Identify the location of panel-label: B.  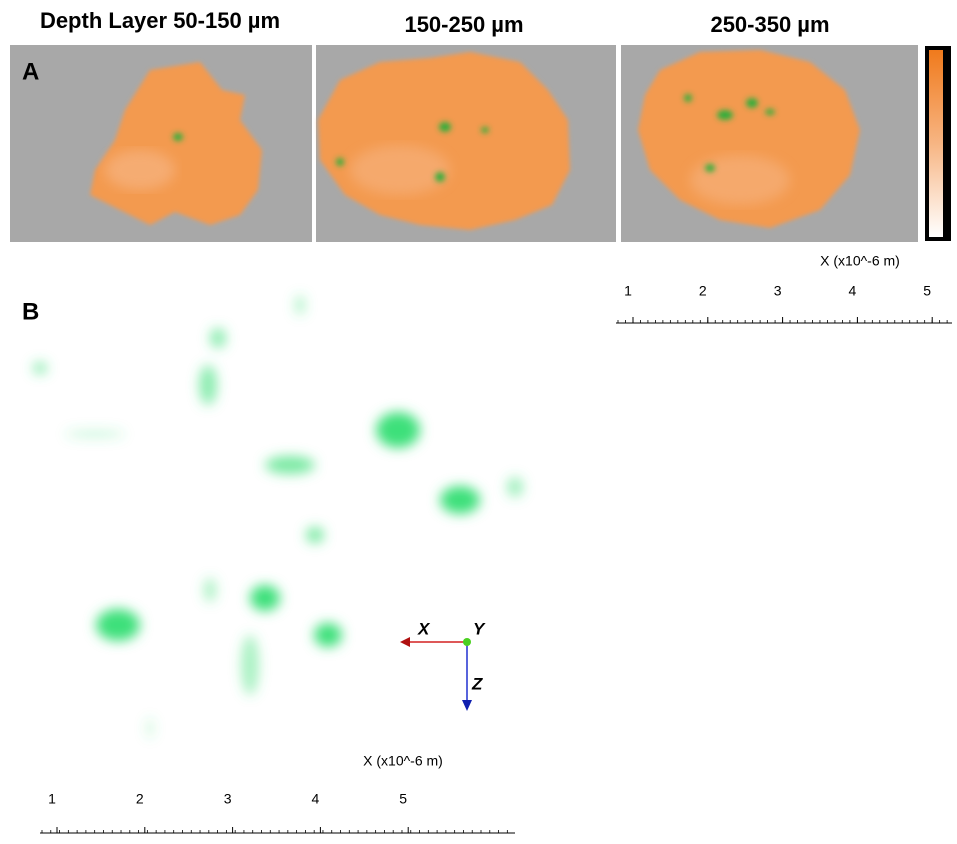
(30, 311).